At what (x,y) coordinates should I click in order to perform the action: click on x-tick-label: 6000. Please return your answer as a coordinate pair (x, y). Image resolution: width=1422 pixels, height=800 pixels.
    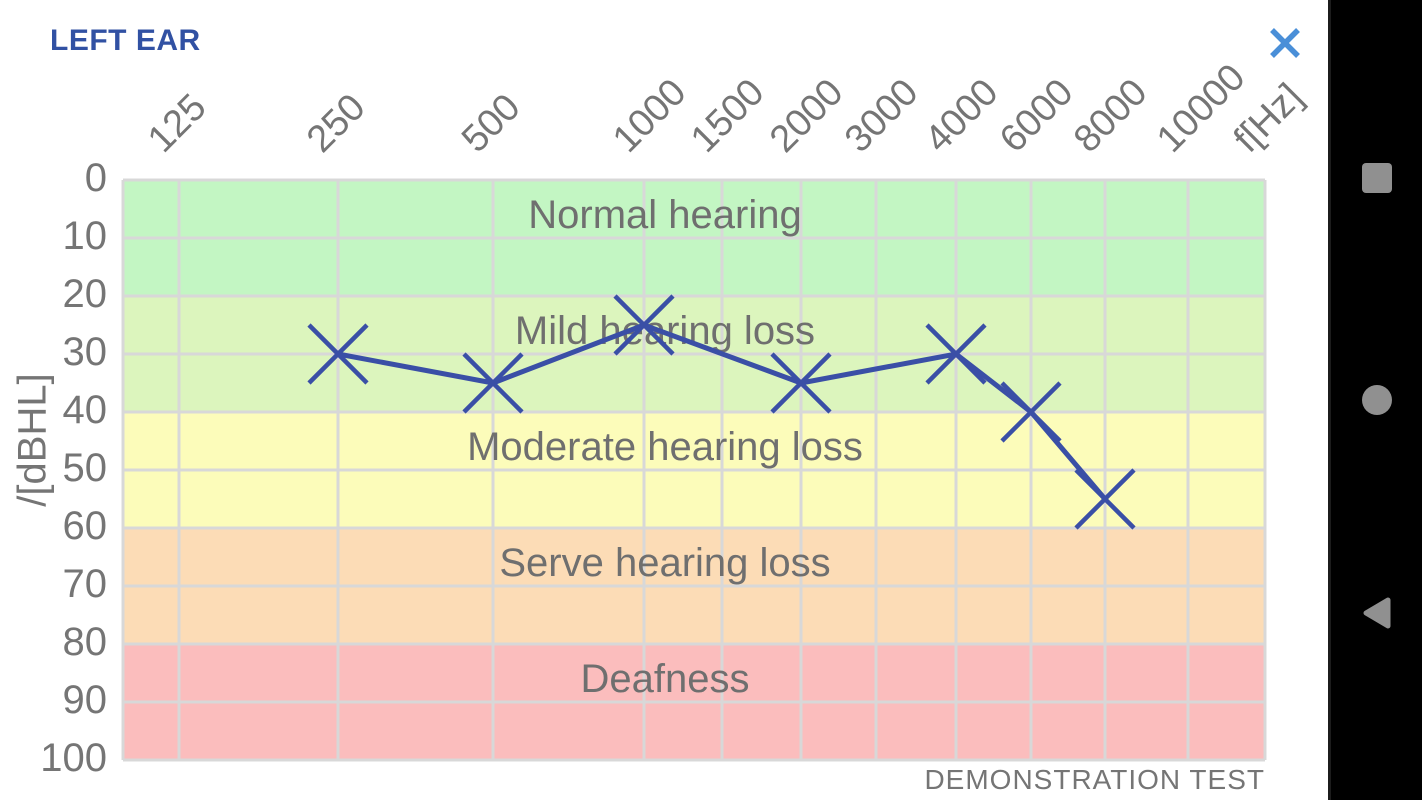
    Looking at the image, I should click on (1037, 116).